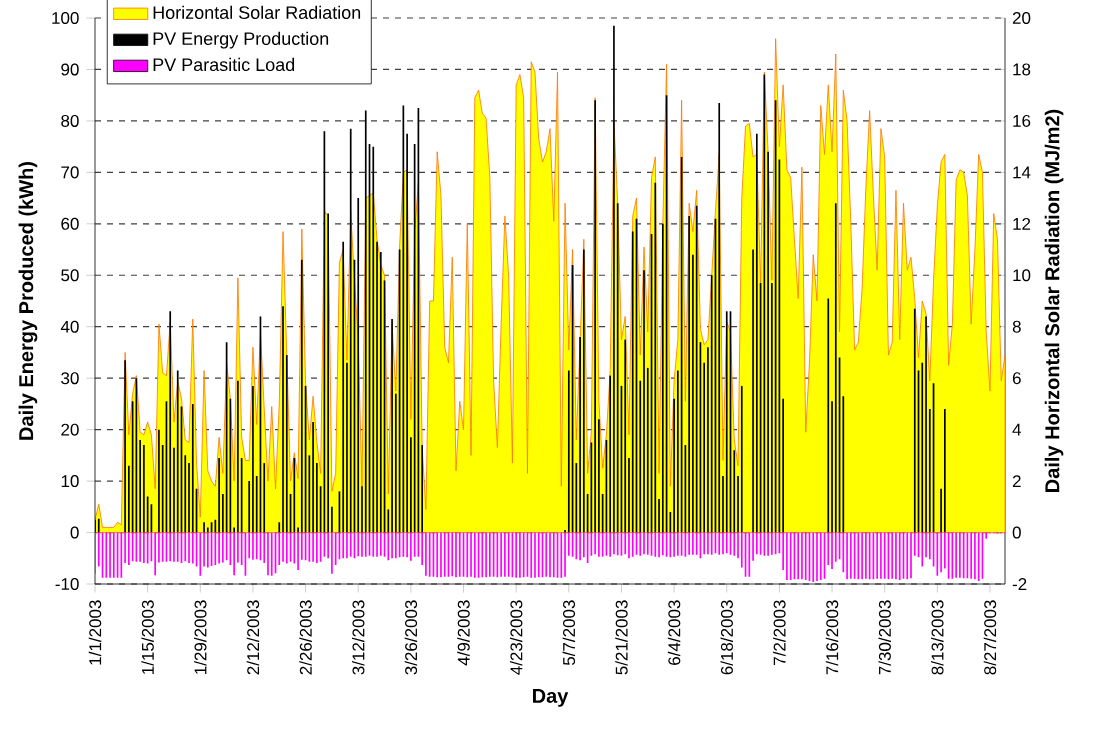  Describe the element at coordinates (70, 69) in the screenshot. I see `y-tick-label: 90` at that location.